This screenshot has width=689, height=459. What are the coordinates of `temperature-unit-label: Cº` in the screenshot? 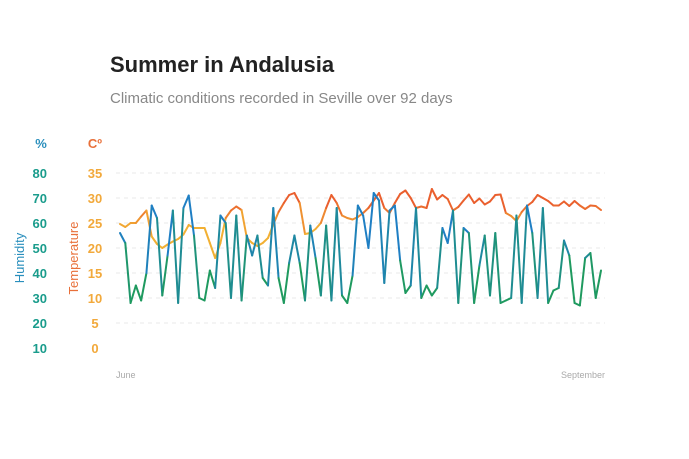 It's located at (95, 143).